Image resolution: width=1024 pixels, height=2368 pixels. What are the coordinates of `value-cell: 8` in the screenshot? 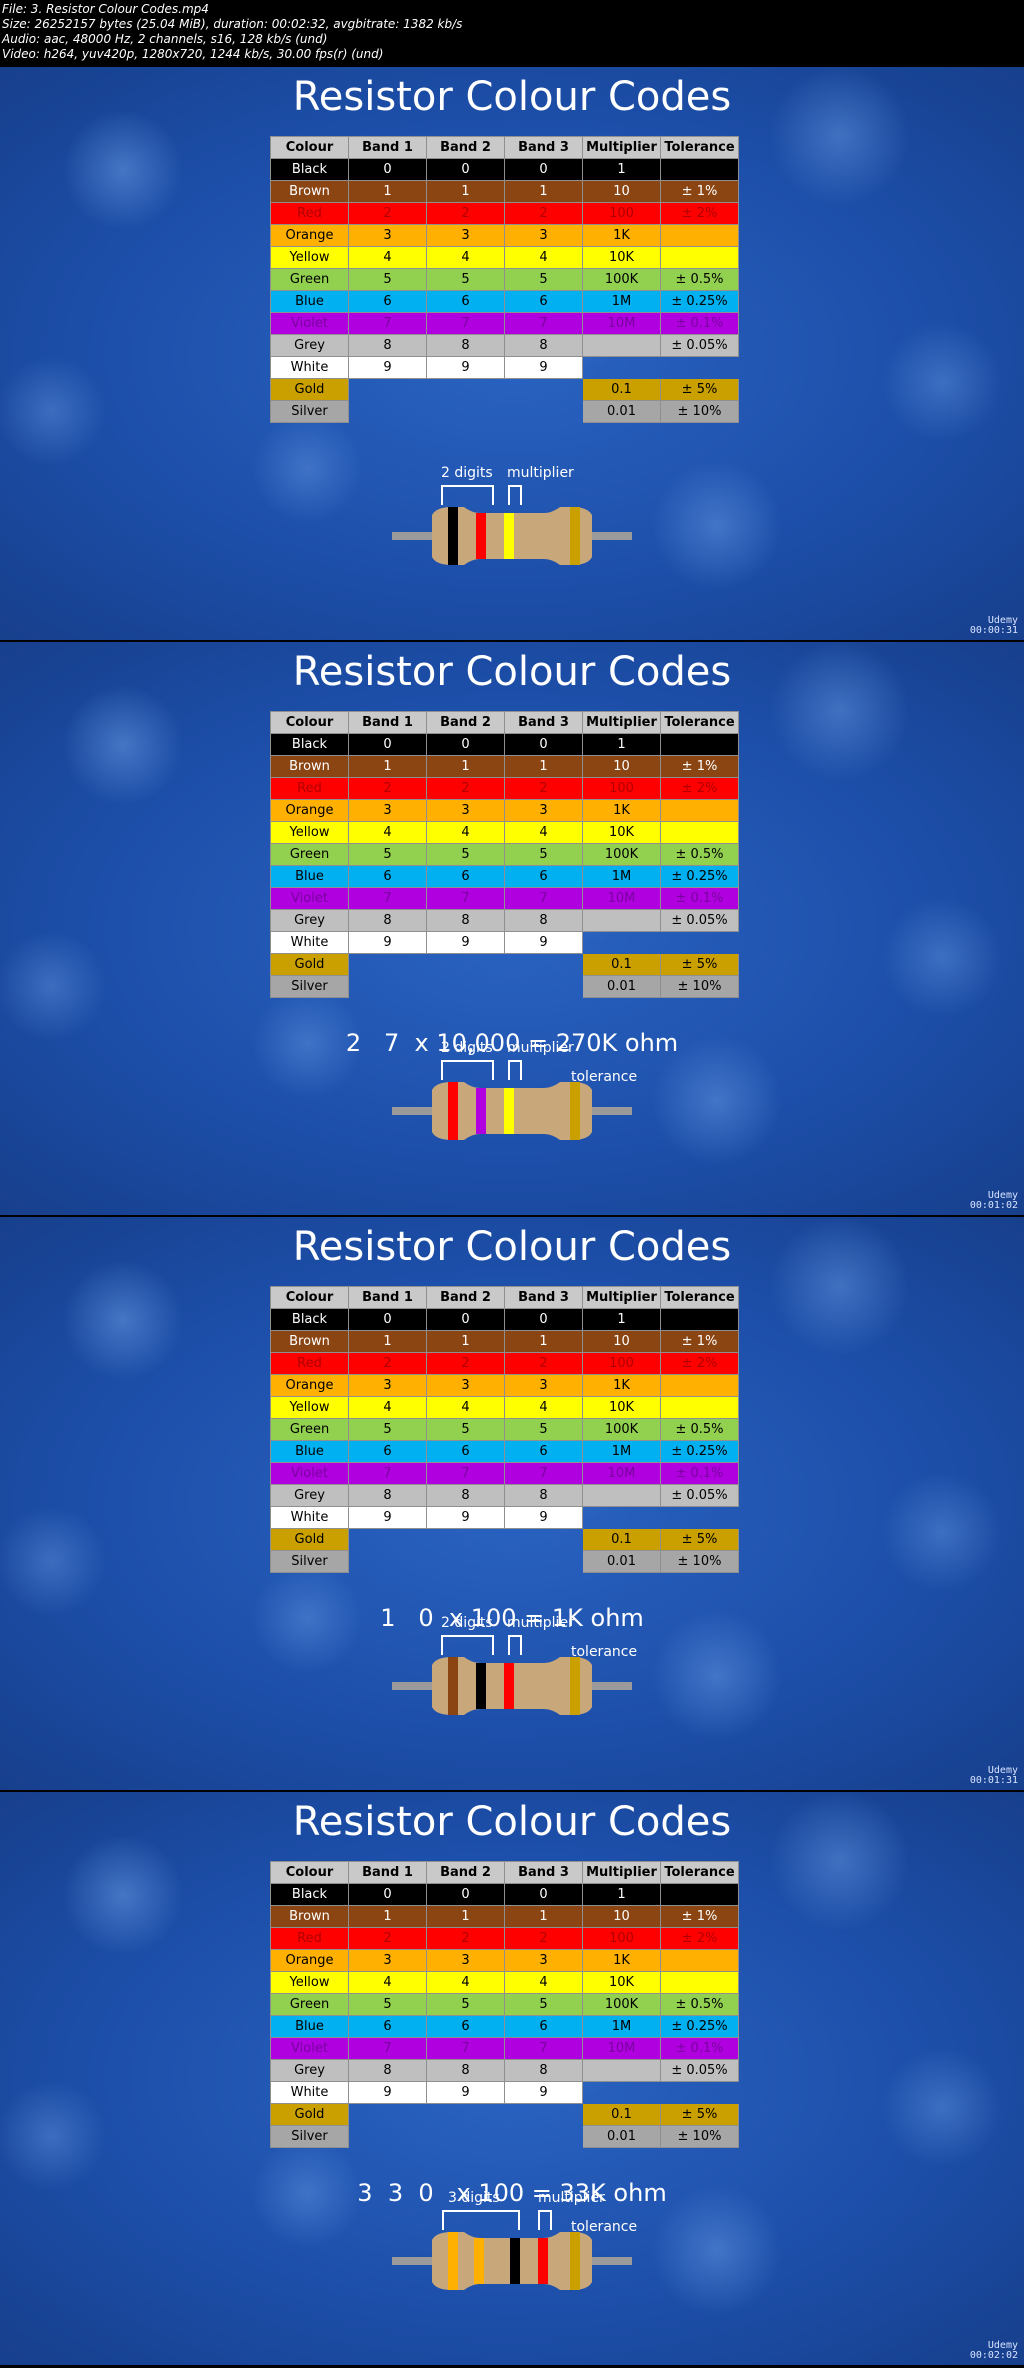 It's located at (543, 1495).